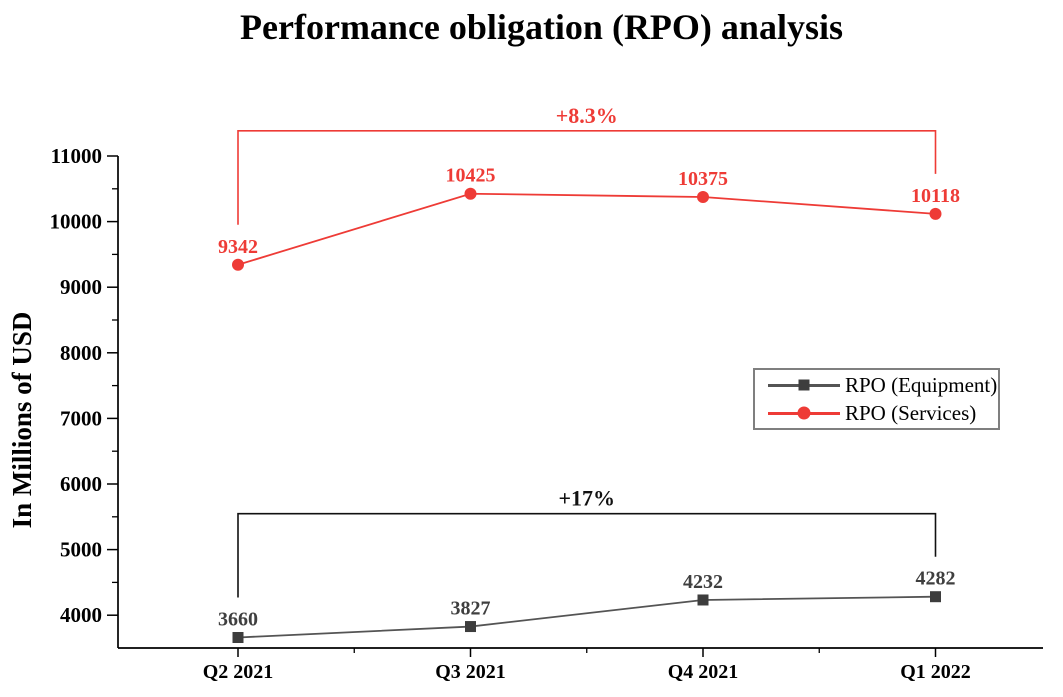  I want to click on equipment-square-marker-icon, so click(804, 385).